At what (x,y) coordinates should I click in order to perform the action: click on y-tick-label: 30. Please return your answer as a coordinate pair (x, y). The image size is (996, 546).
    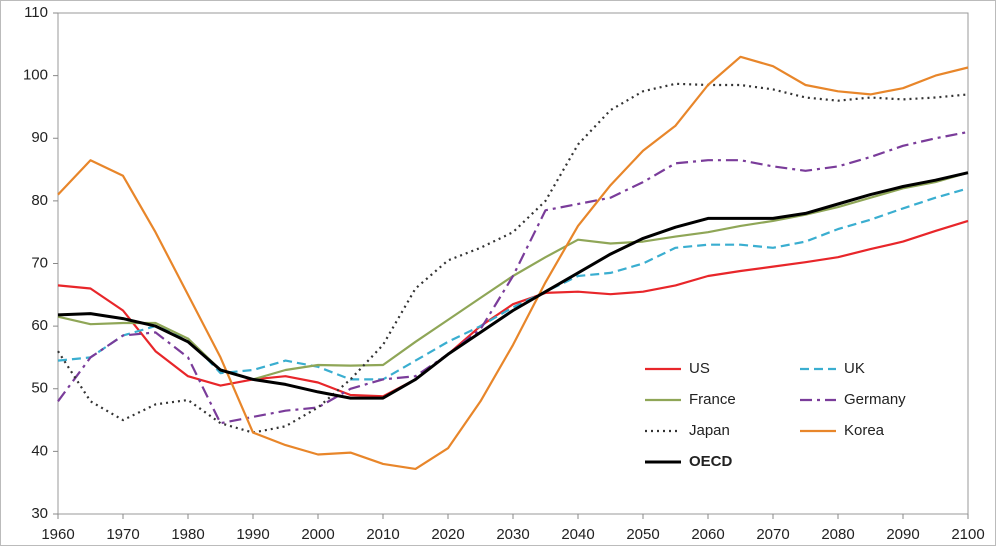
    Looking at the image, I should click on (39, 513).